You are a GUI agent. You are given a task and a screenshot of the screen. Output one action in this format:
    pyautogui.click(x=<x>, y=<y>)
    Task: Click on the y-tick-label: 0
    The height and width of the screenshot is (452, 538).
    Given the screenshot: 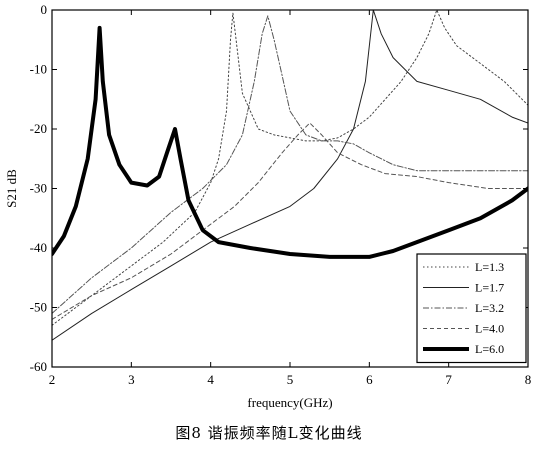 What is the action you would take?
    pyautogui.click(x=44, y=9)
    